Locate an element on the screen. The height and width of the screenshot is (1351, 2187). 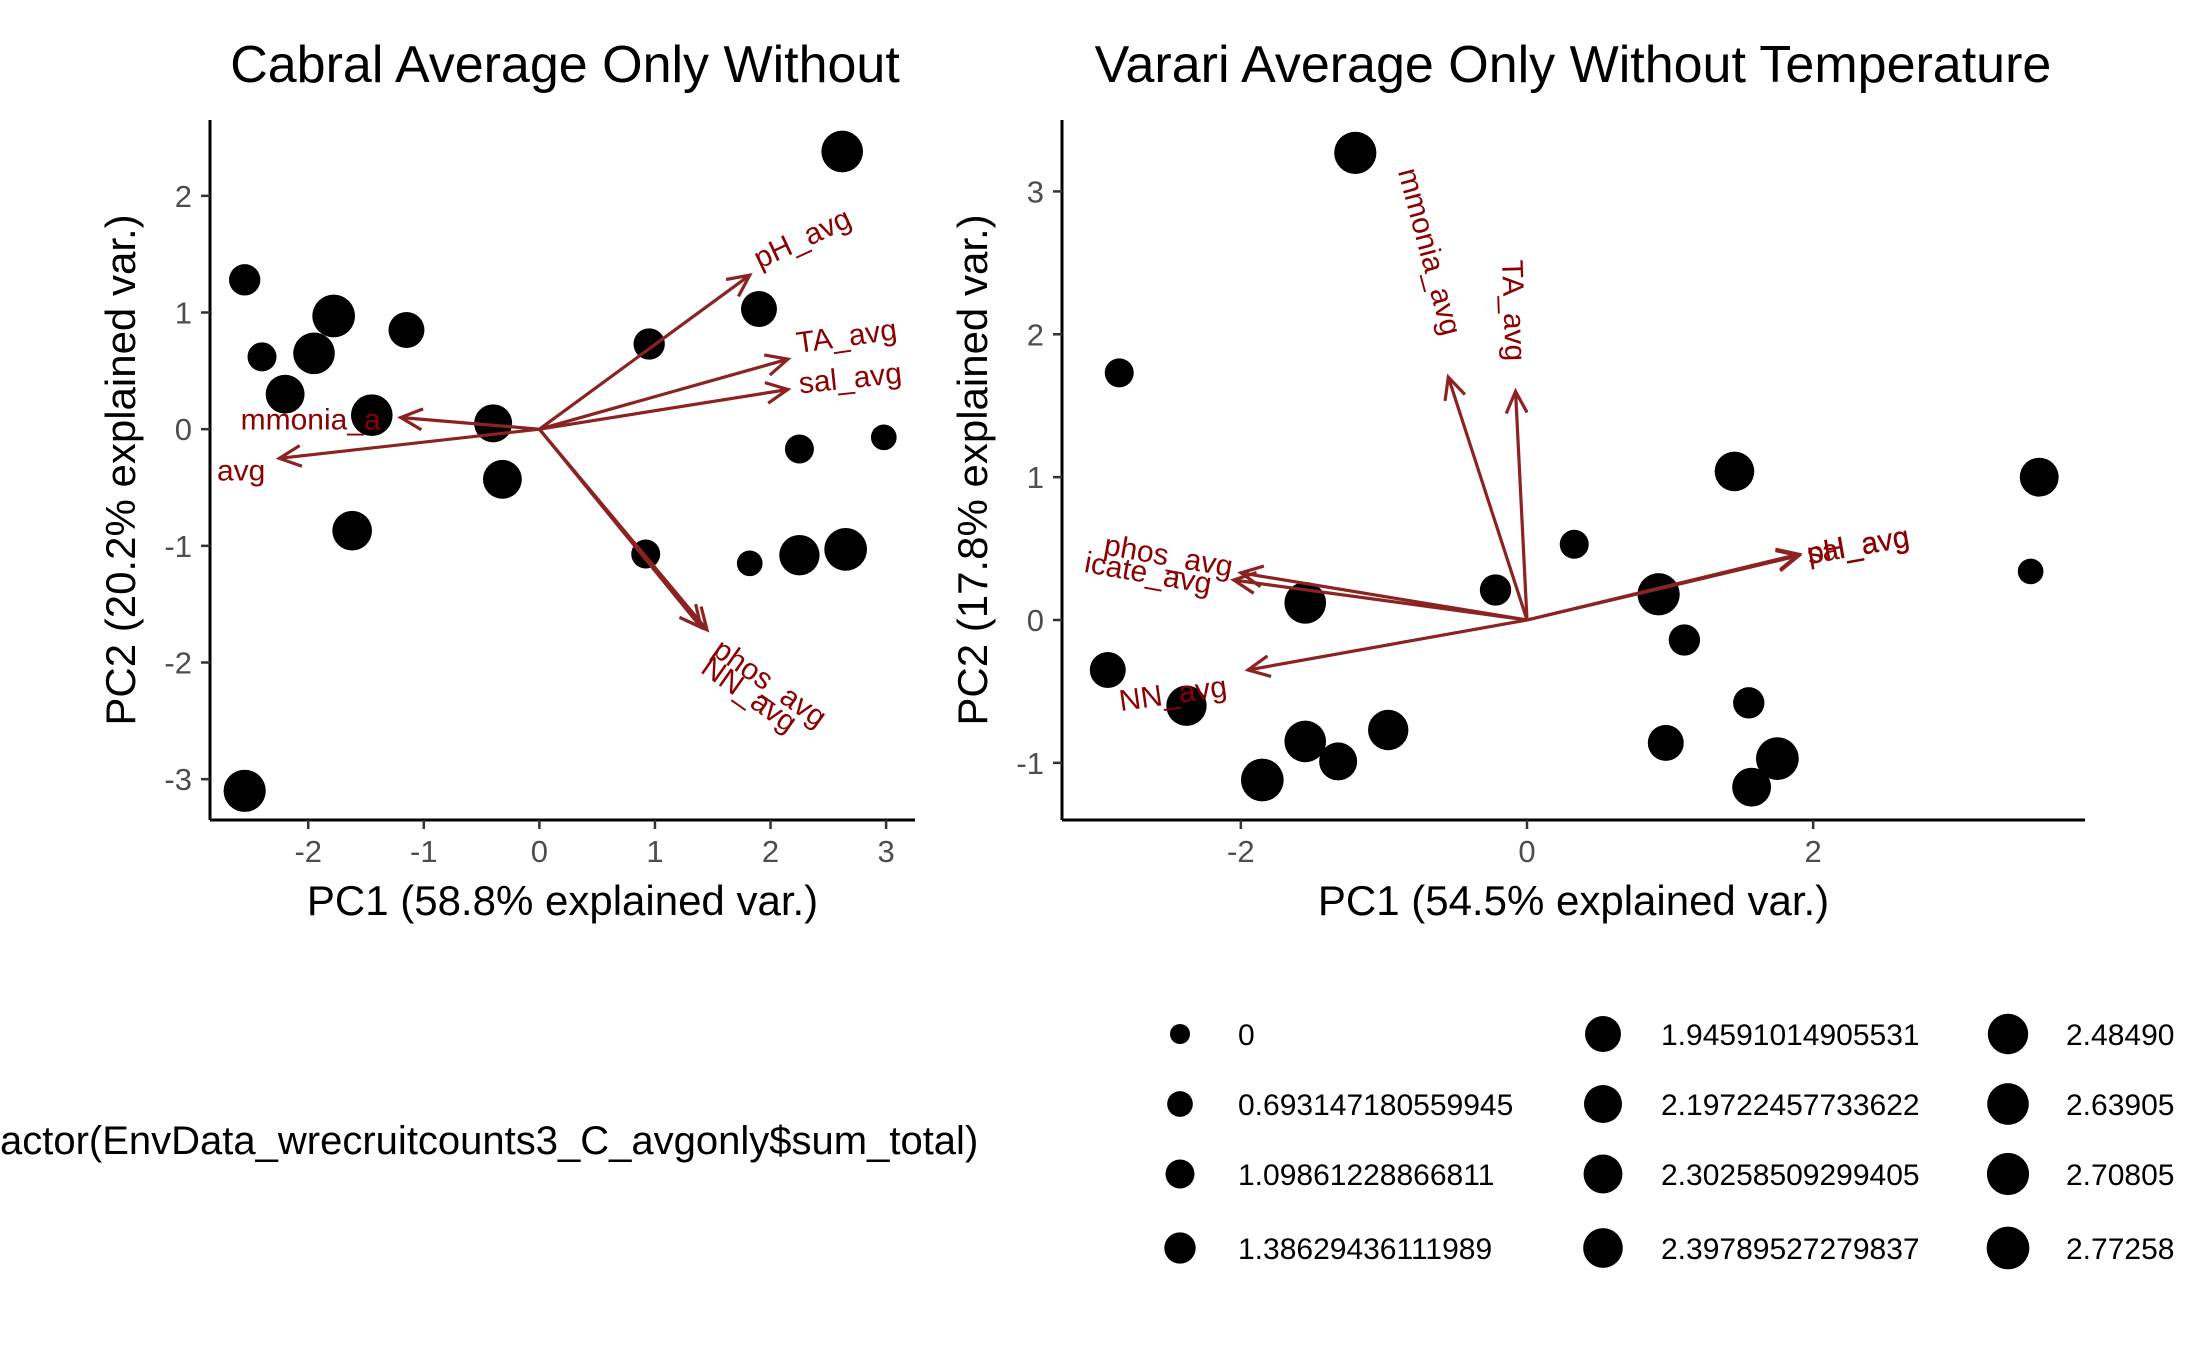
x-tick-label: 1 is located at coordinates (654, 851).